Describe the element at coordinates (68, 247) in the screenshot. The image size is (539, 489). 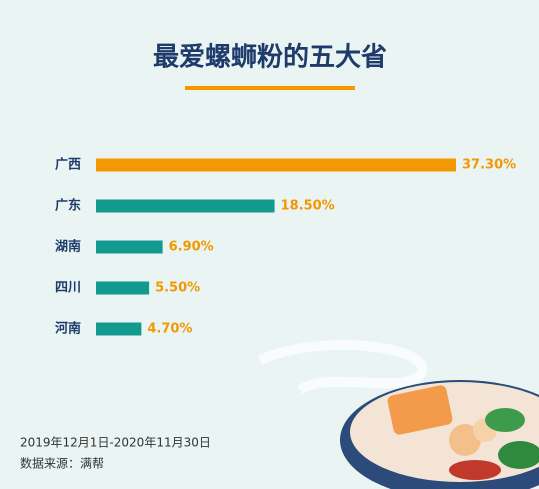
I see `category-label: 湖南` at that location.